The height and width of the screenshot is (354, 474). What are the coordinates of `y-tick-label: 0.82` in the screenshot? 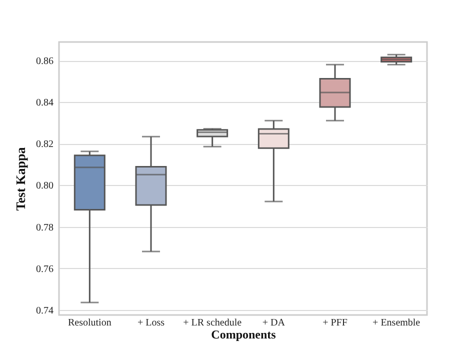 It's located at (45, 144).